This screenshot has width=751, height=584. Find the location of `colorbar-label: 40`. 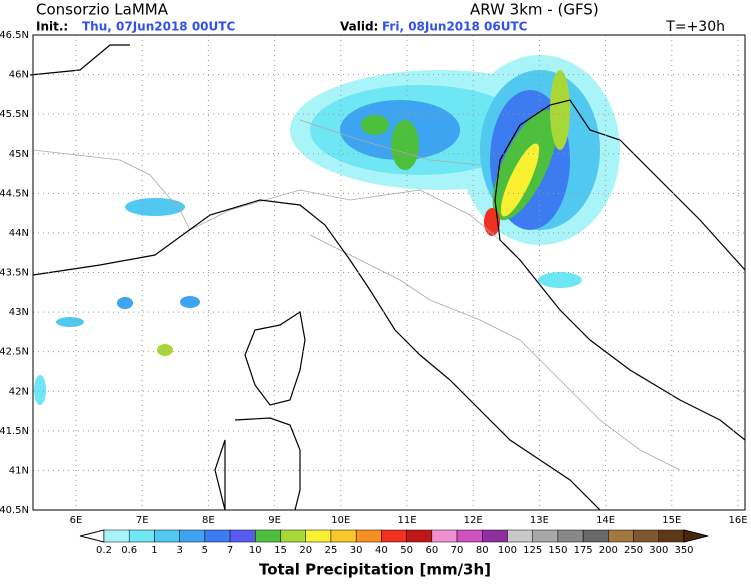

colorbar-label: 40 is located at coordinates (381, 550).